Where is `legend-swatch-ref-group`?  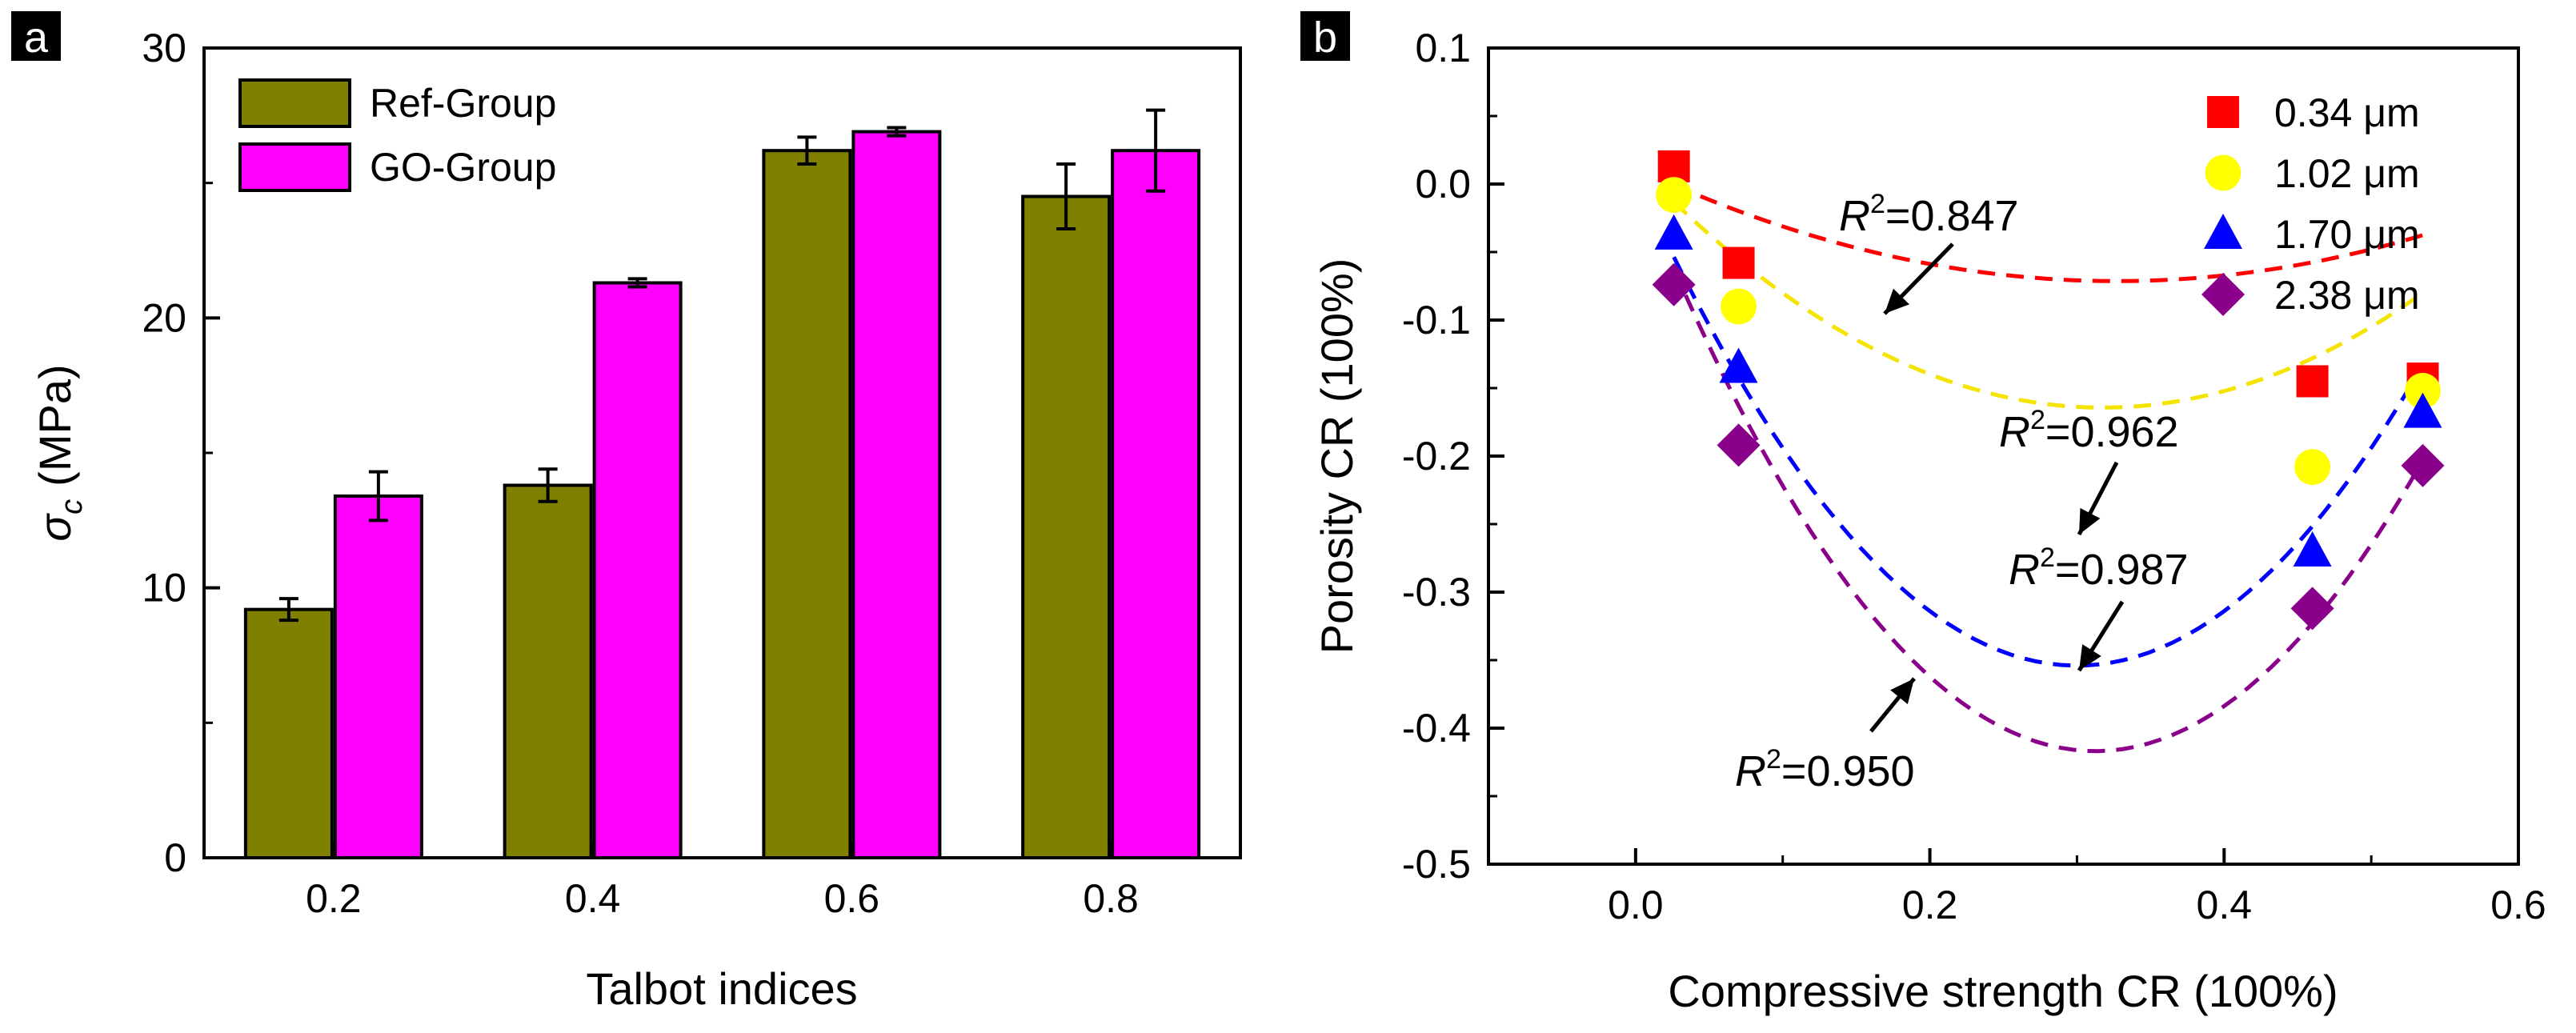
legend-swatch-ref-group is located at coordinates (294, 103).